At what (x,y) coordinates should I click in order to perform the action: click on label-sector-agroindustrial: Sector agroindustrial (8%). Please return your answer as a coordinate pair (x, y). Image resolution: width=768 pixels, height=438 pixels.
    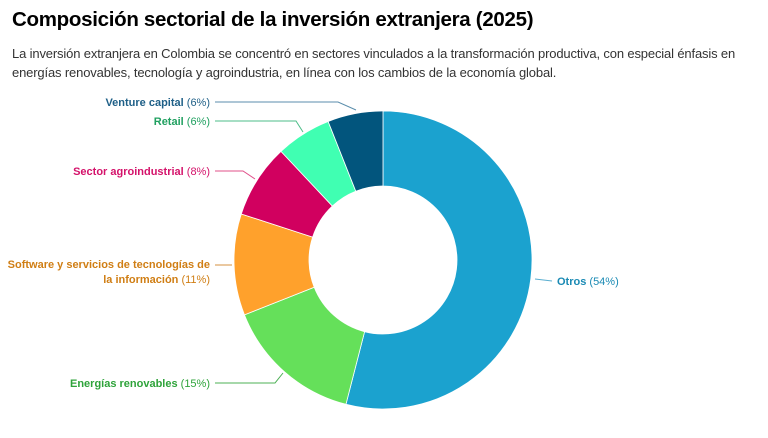
    Looking at the image, I should click on (141, 172).